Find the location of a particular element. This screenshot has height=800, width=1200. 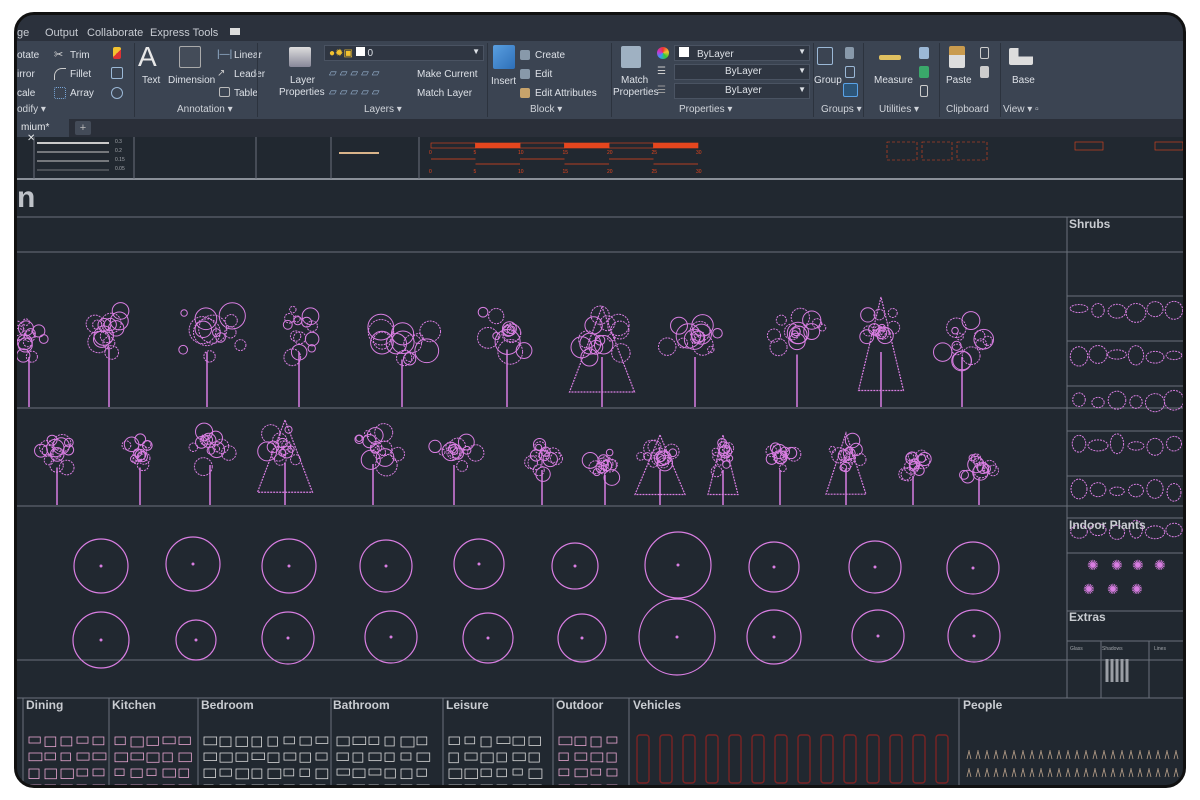

properties-panel-label: Properties ▾ is located at coordinates (706, 109).